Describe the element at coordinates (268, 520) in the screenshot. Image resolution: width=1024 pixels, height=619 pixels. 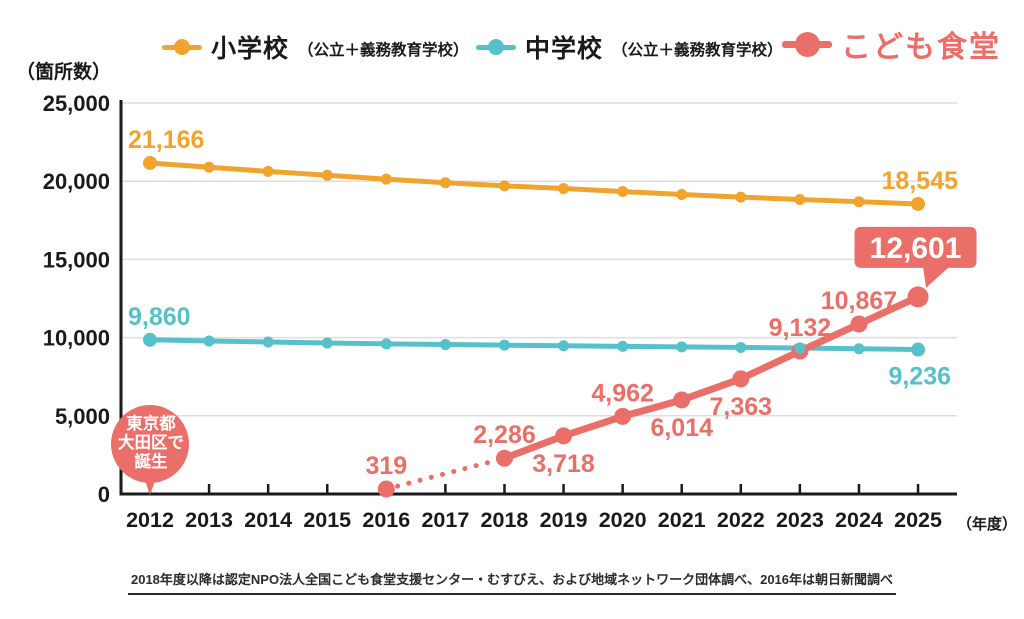
I see `x-tick-label: 2014` at that location.